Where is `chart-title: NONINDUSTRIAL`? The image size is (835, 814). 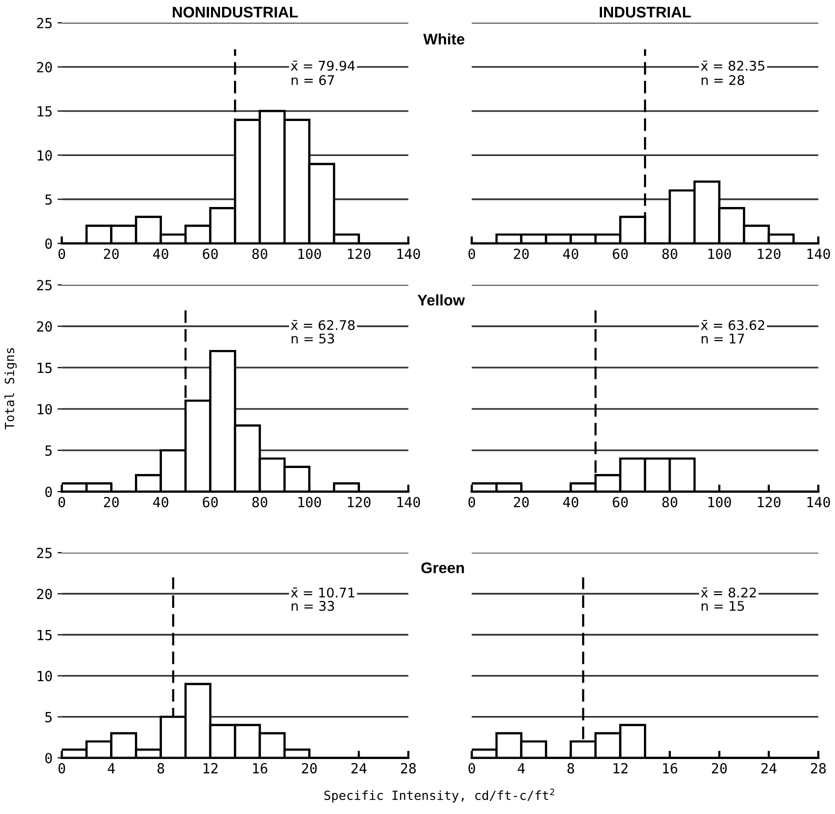
chart-title: NONINDUSTRIAL is located at coordinates (235, 12).